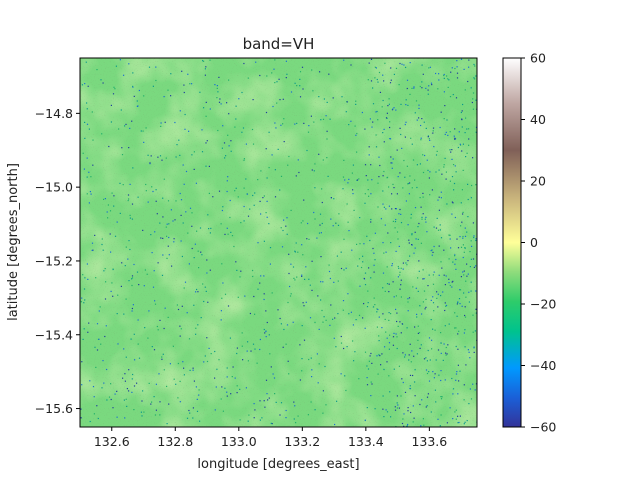 Image resolution: width=640 pixels, height=480 pixels. Describe the element at coordinates (54, 408) in the screenshot. I see `y-tick-label: −15.6` at that location.